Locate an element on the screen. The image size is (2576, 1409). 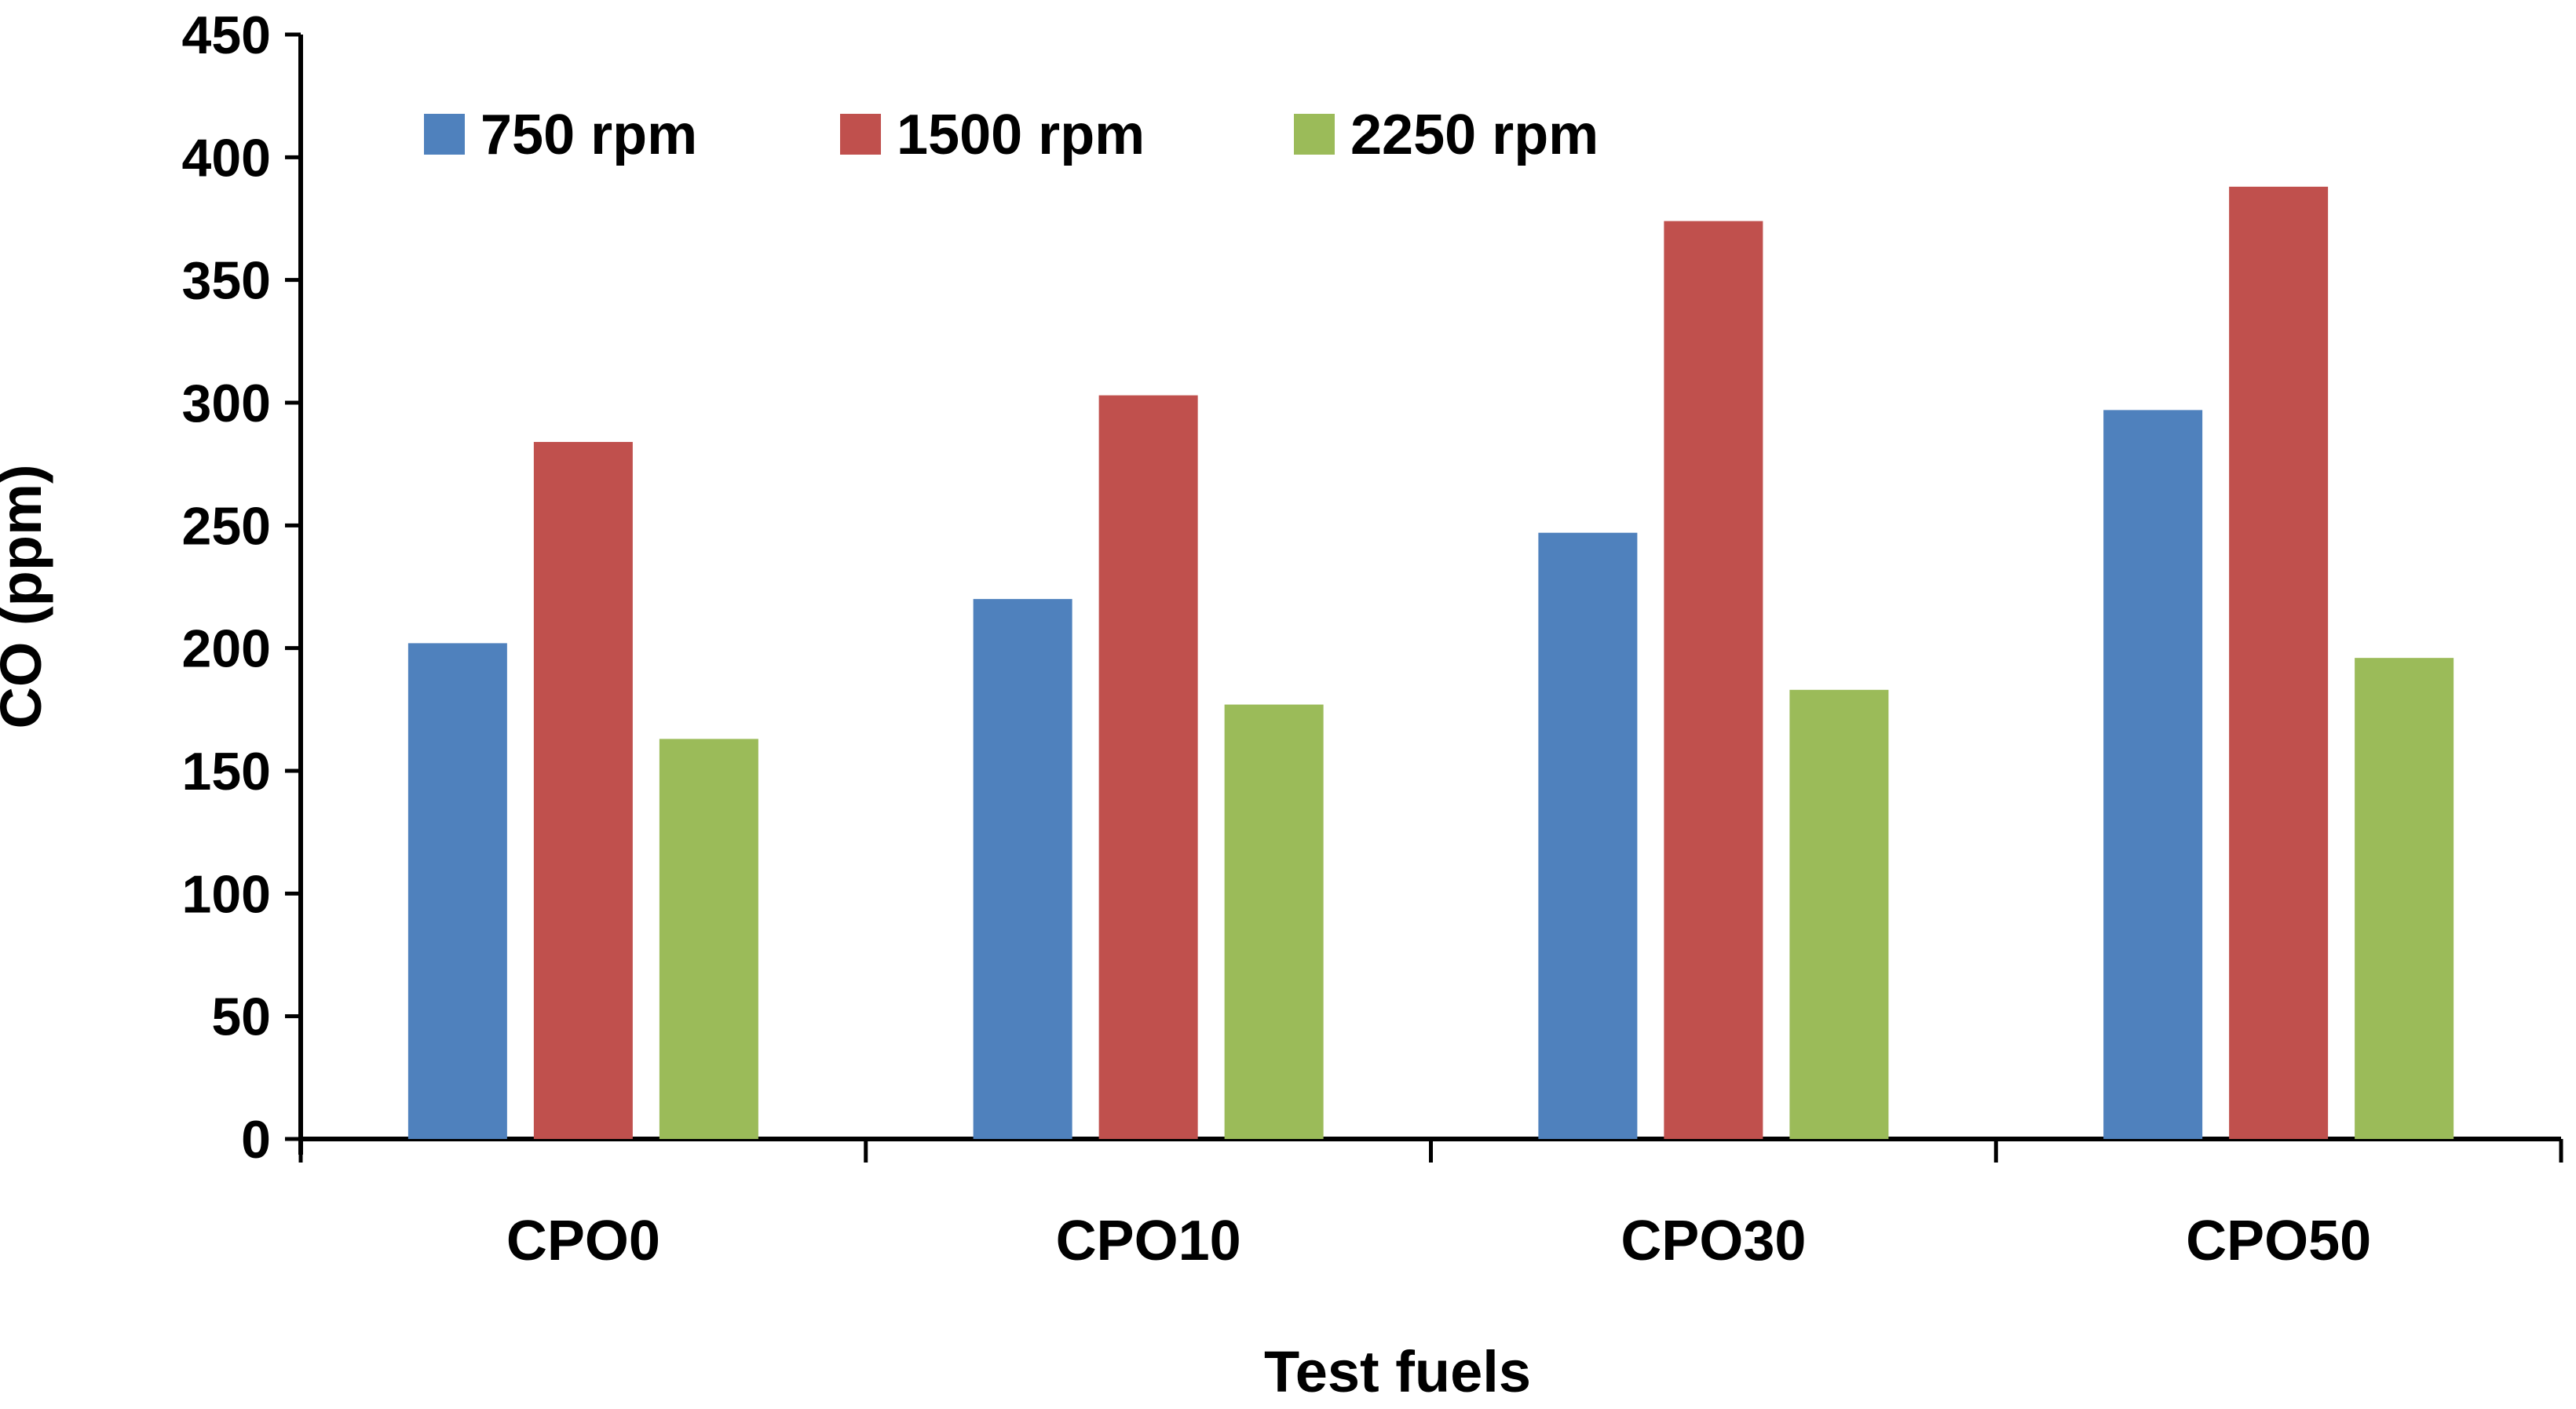
y-tick-label: 200 is located at coordinates (226, 649).